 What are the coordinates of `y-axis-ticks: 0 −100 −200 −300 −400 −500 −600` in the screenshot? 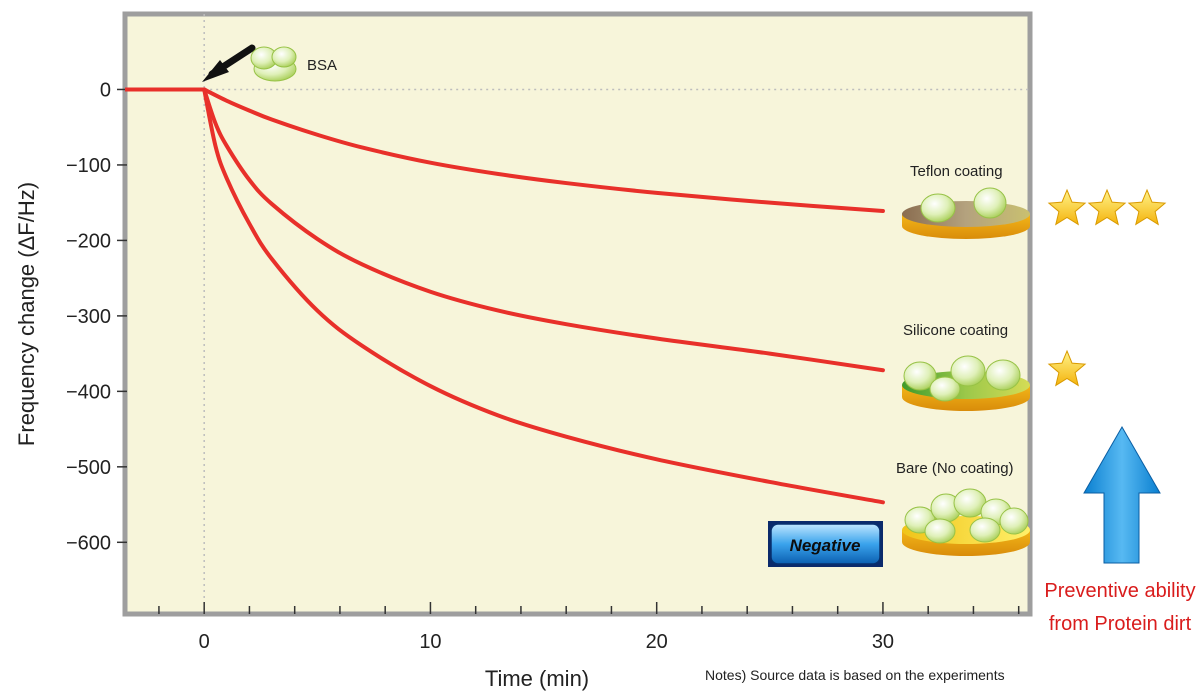 It's located at (96, 316).